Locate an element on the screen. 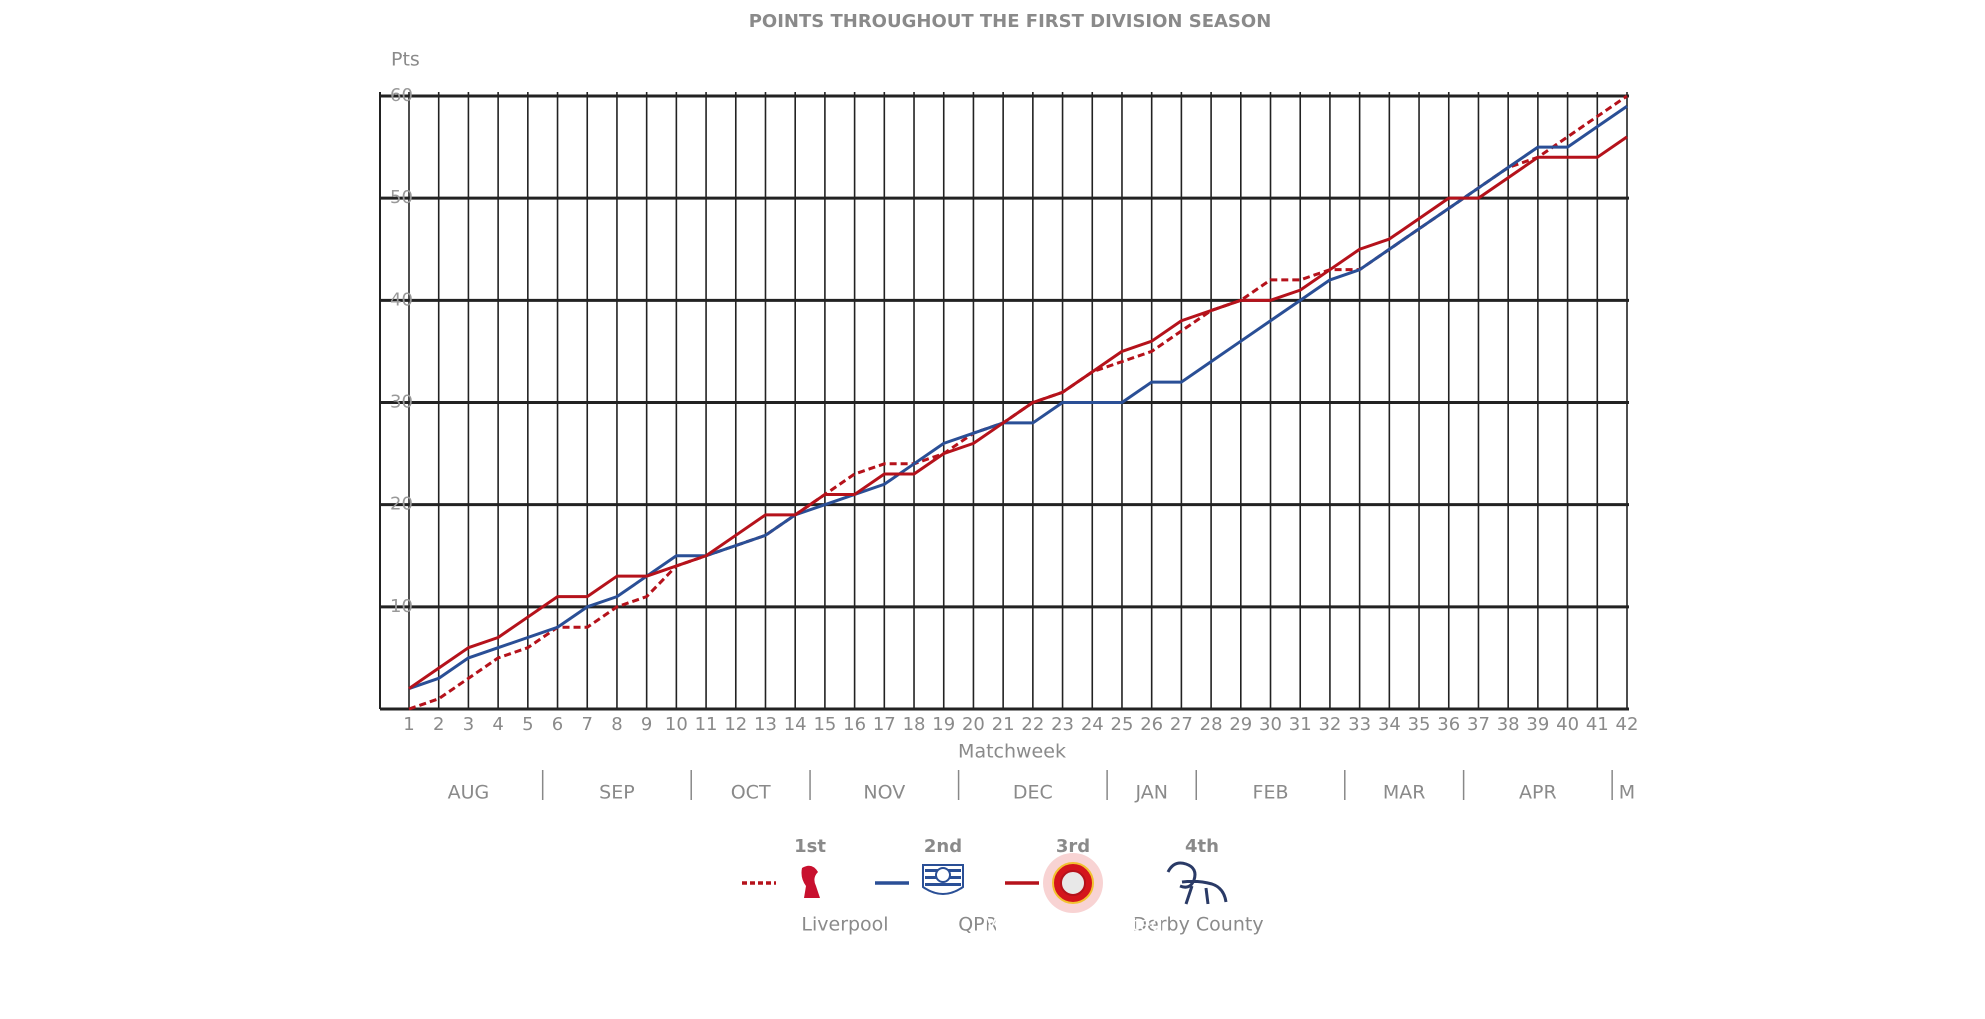 This screenshot has width=1985, height=1019. y-tick-label: 40 is located at coordinates (401, 299).